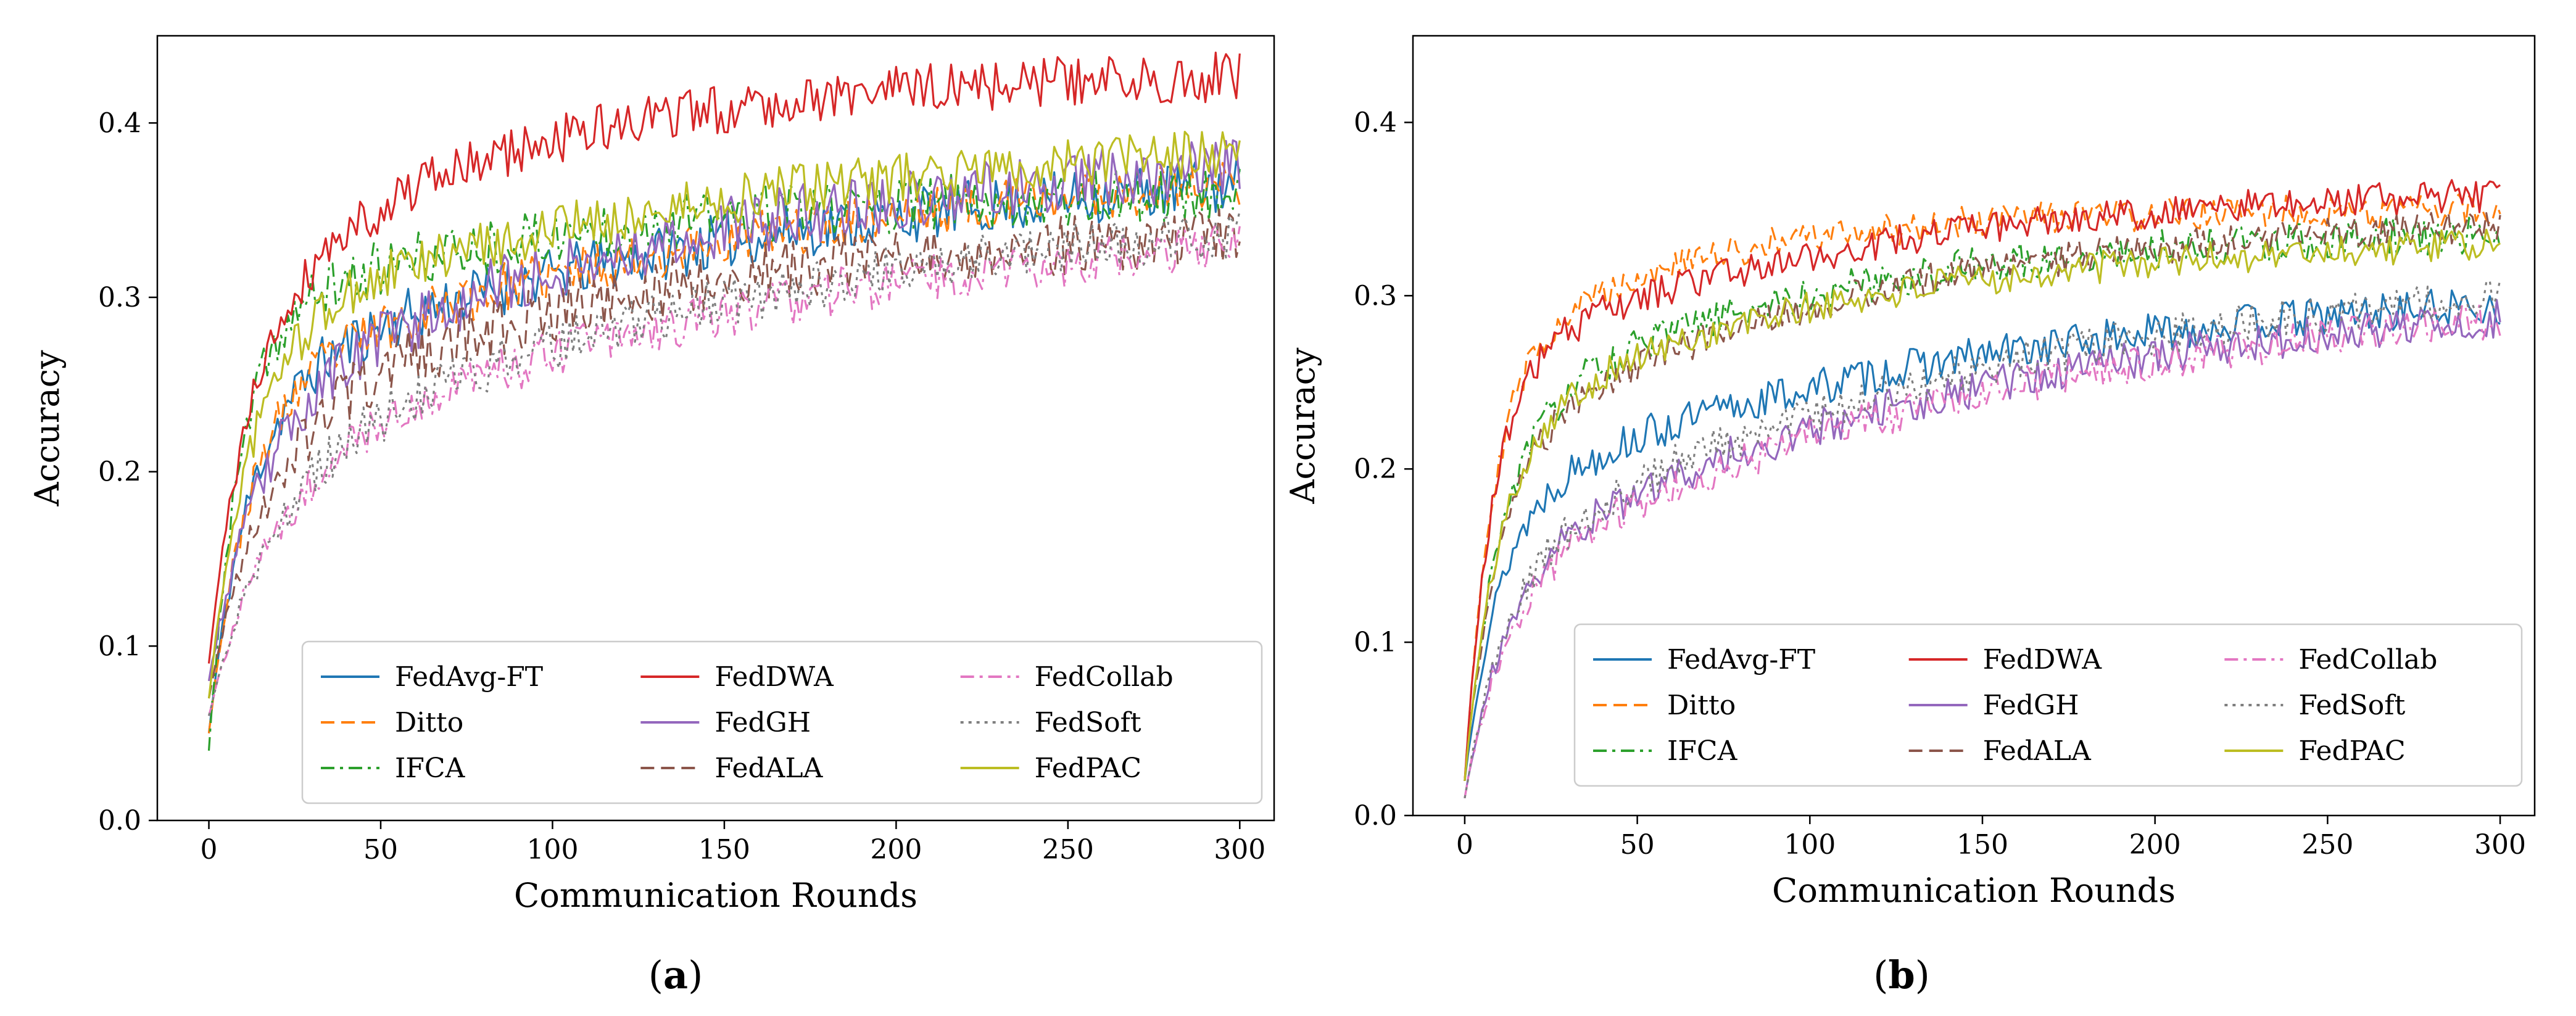 The image size is (2576, 1016). I want to click on panel-label: (b), so click(1901, 974).